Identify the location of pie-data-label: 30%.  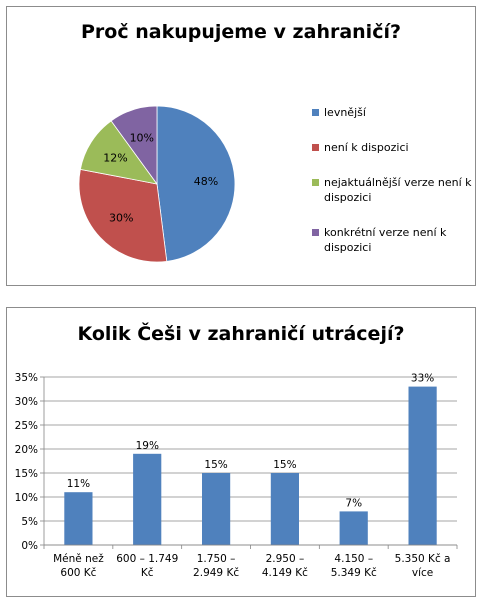
(121, 218).